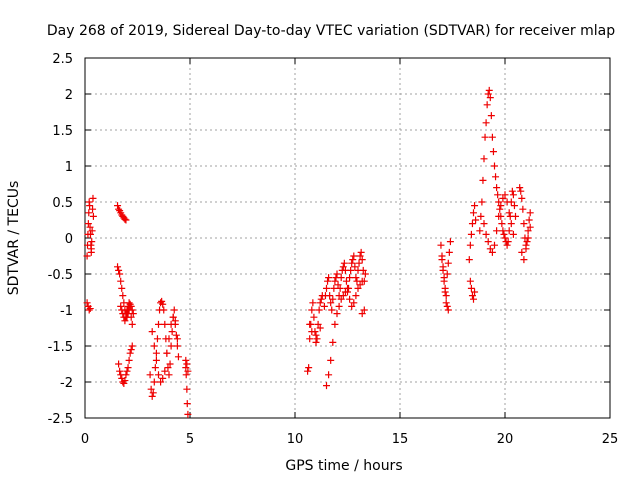 The image size is (640, 480). I want to click on x-tick-label: 0, so click(85, 439).